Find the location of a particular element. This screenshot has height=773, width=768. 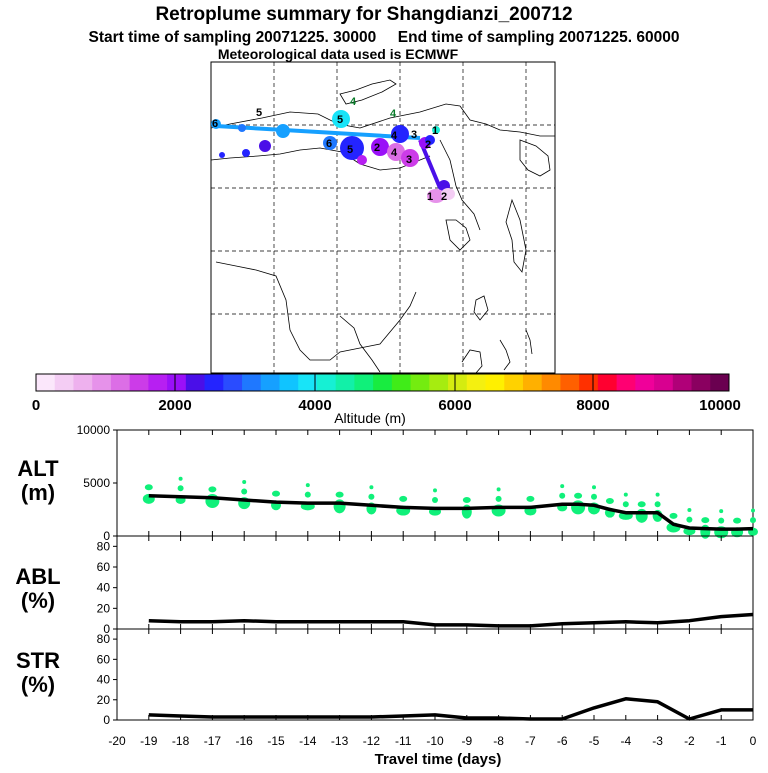

track-west-segment is located at coordinates (318, 132).